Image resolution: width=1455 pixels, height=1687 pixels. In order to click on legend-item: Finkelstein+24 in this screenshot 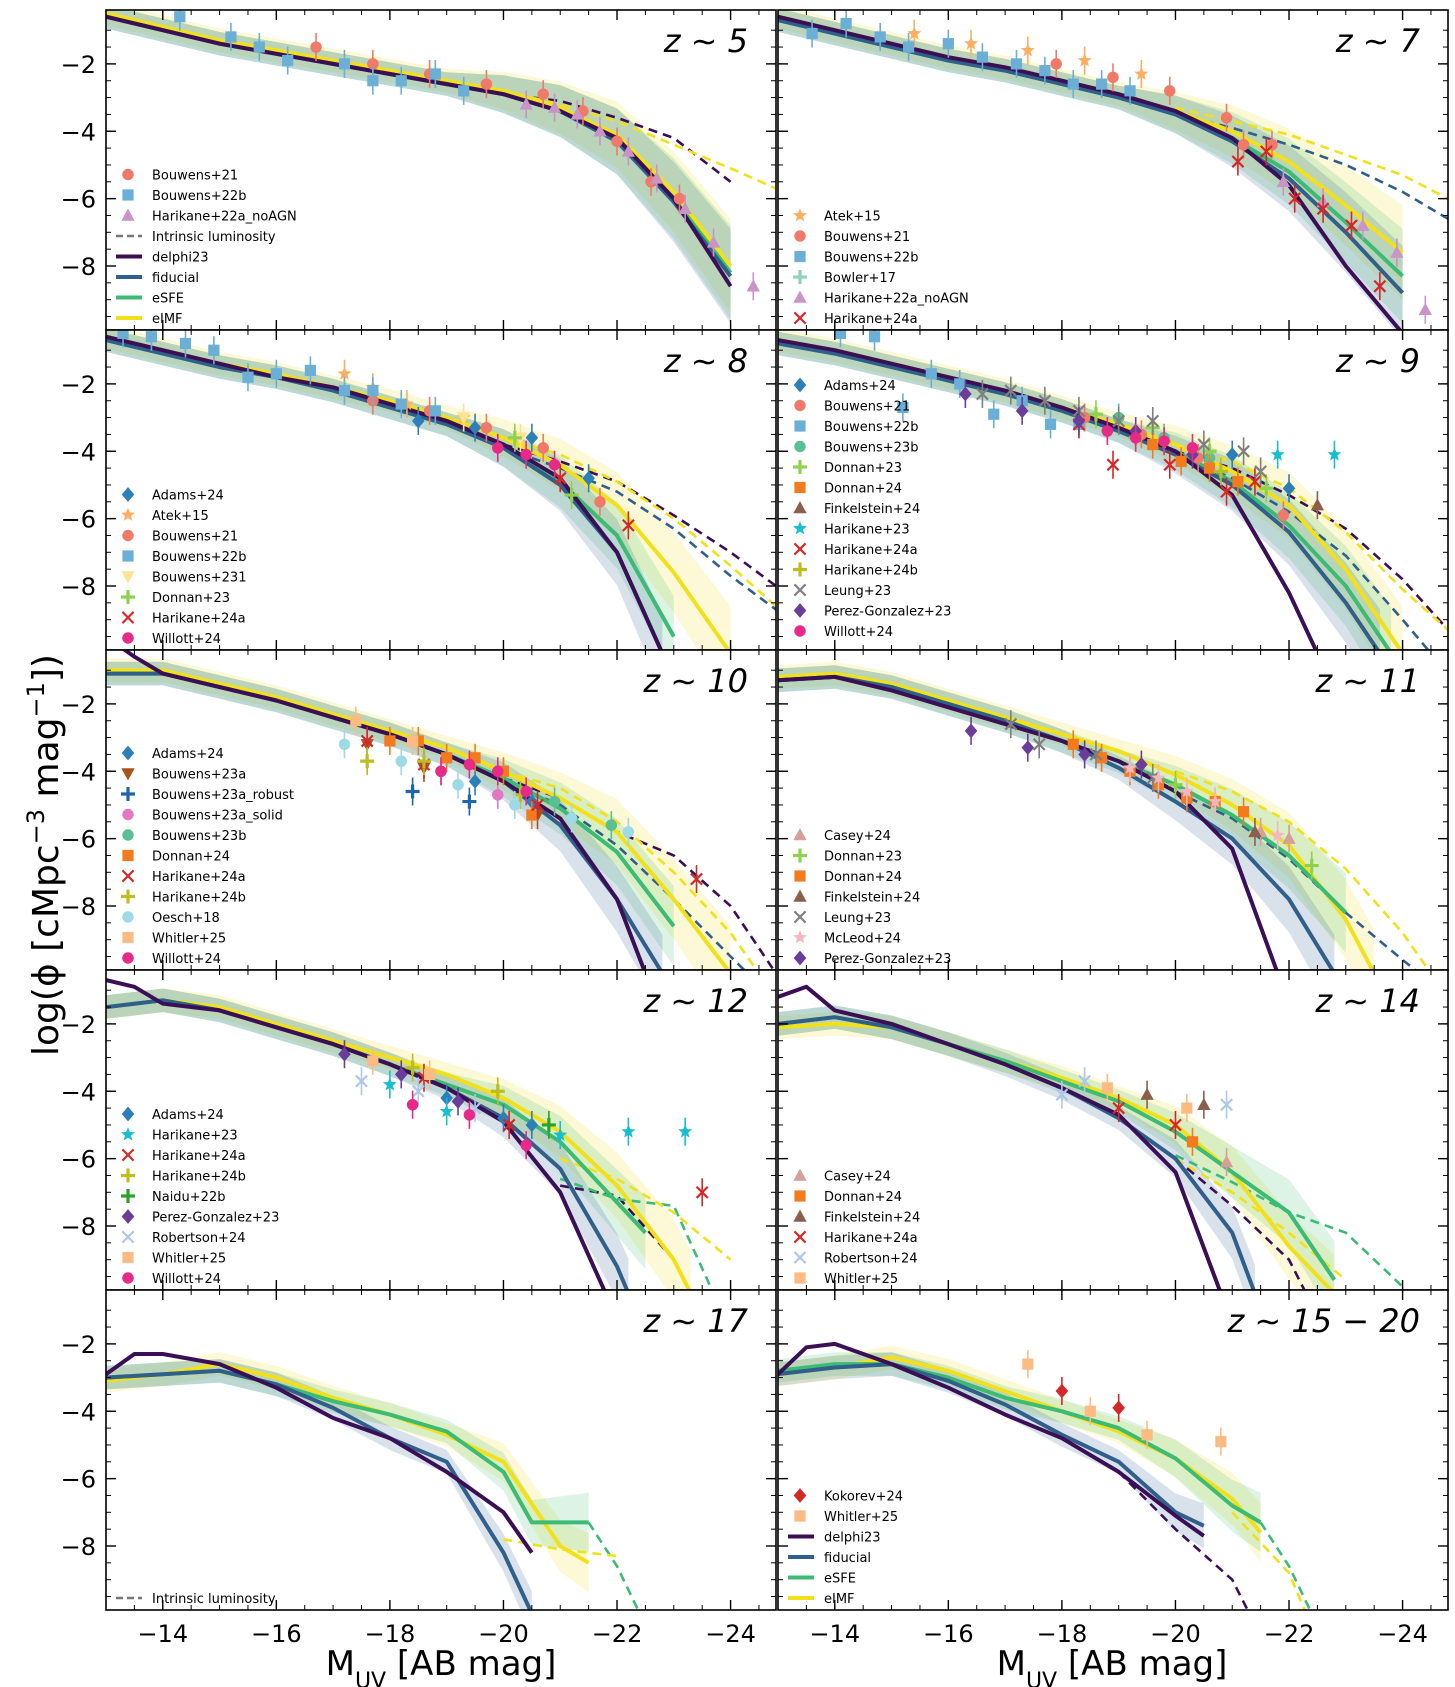, I will do `click(856, 509)`.